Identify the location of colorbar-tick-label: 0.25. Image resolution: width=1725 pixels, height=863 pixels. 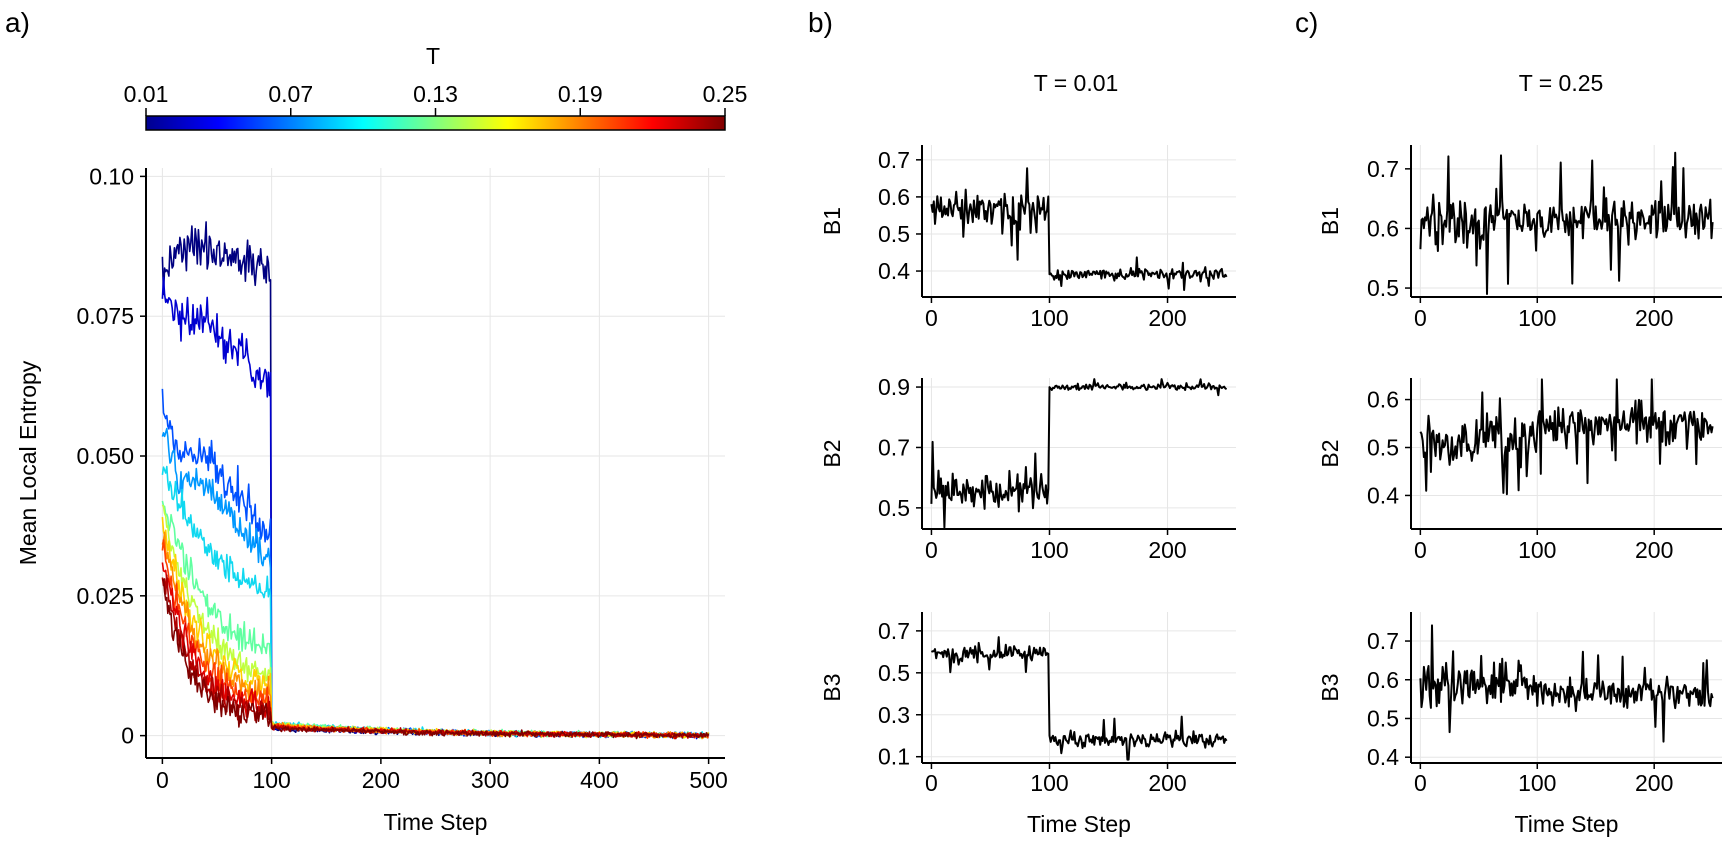
(725, 94).